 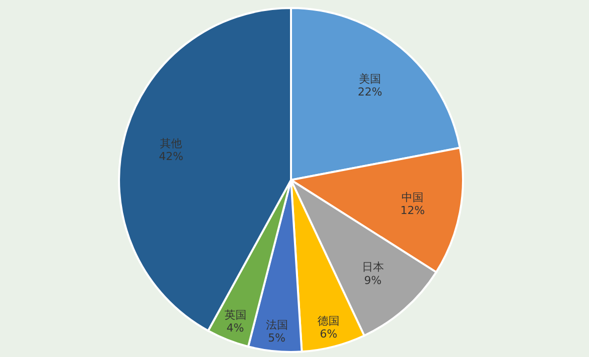 I want to click on slice-label: 中国, so click(x=413, y=197).